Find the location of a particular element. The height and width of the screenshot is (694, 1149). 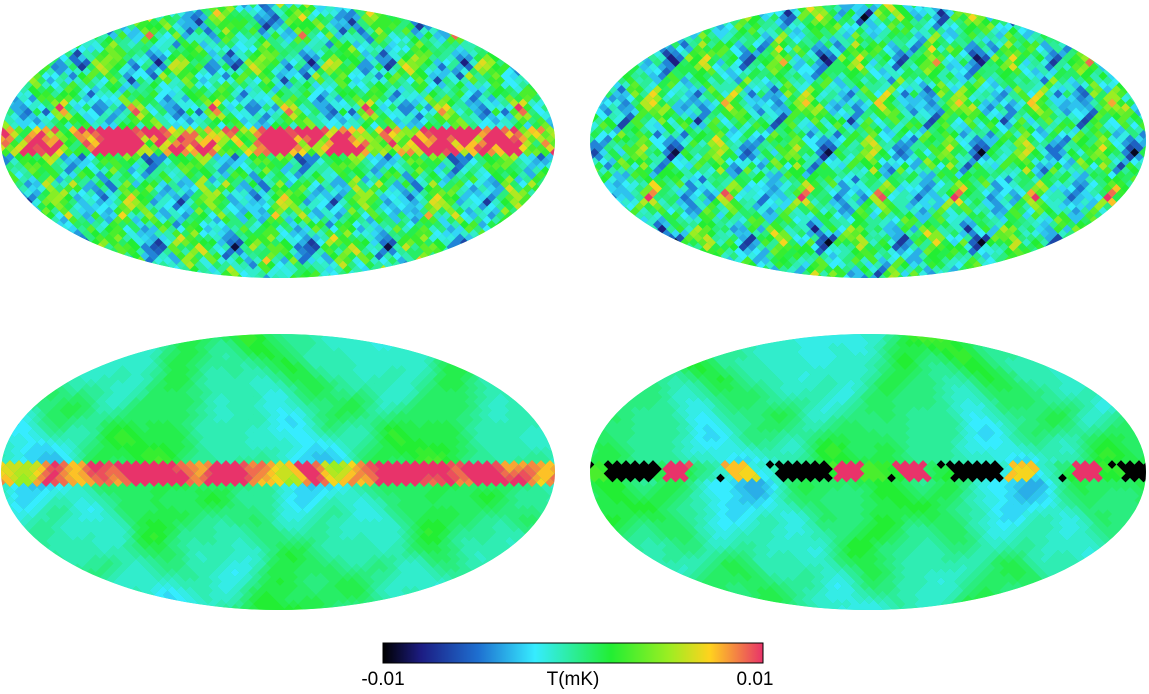

map-pixels is located at coordinates (927, 334).